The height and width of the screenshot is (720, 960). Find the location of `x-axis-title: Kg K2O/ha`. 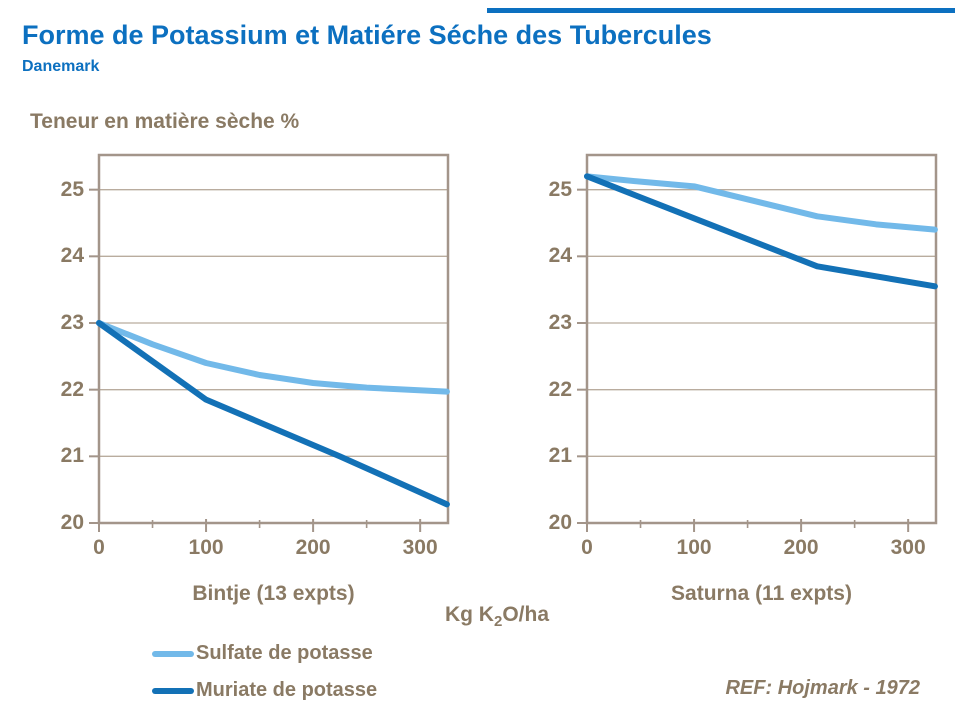

x-axis-title: Kg K2O/ha is located at coordinates (497, 616).